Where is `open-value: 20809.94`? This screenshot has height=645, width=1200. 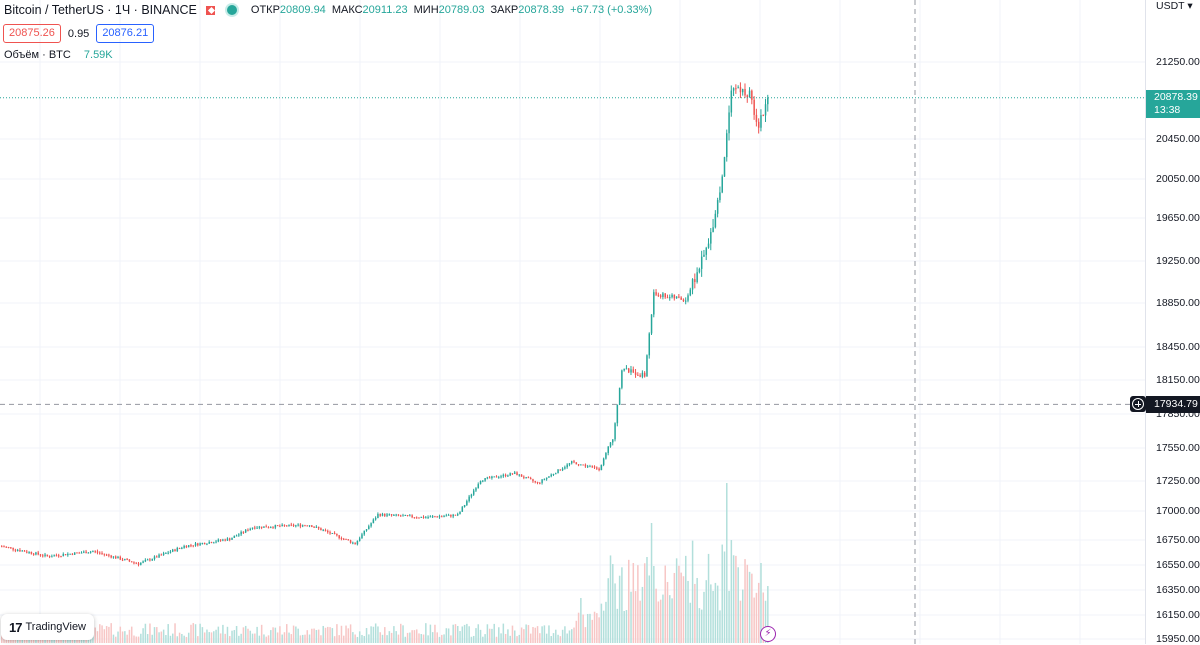
open-value: 20809.94 is located at coordinates (302, 10).